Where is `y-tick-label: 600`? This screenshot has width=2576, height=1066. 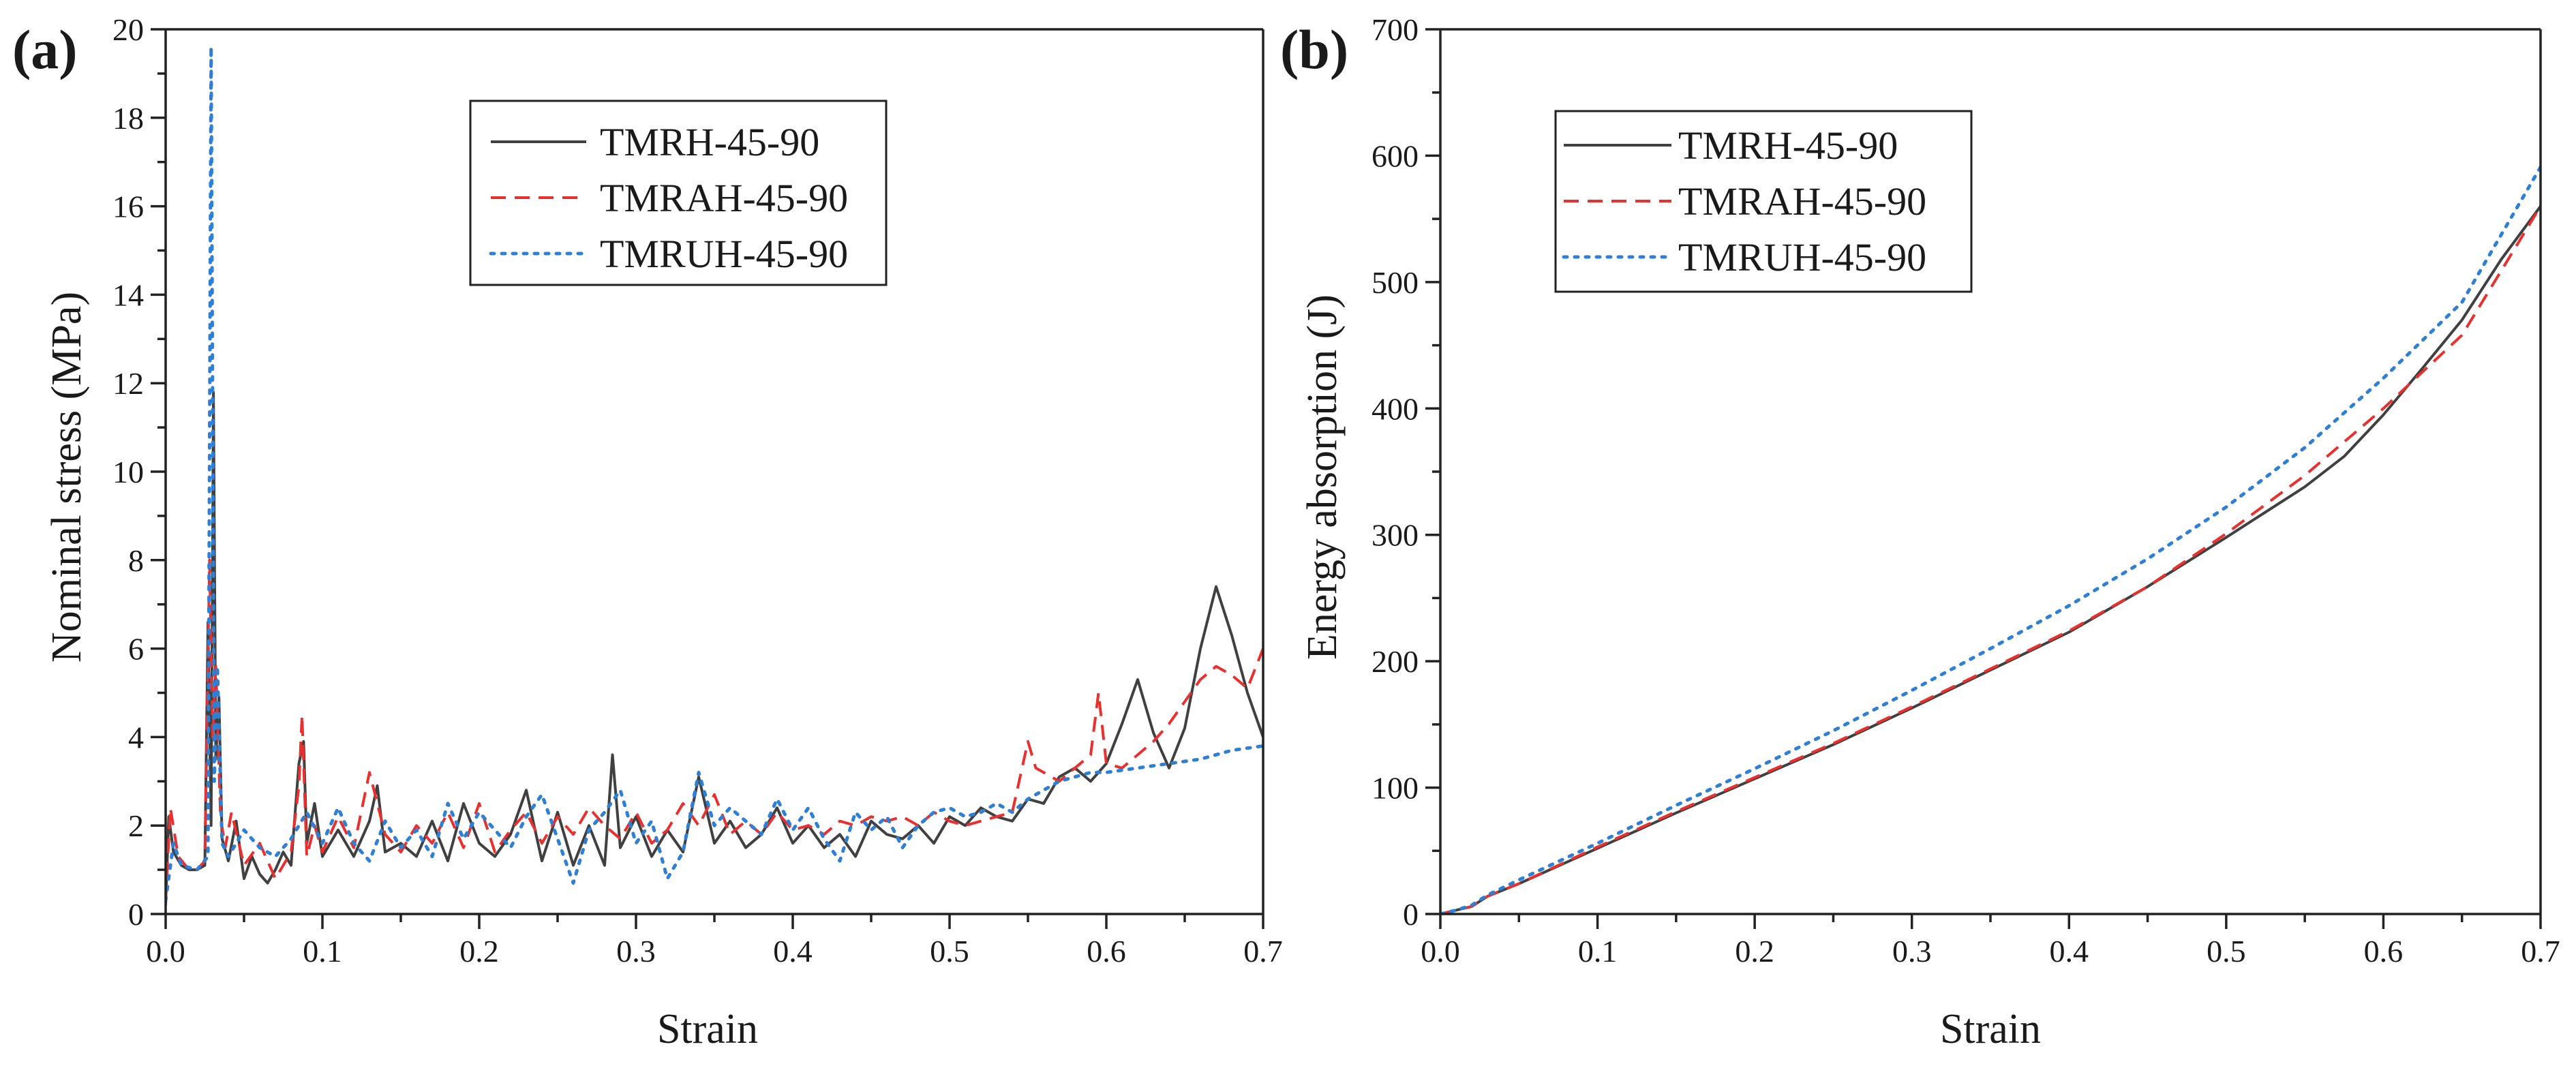 y-tick-label: 600 is located at coordinates (1396, 156).